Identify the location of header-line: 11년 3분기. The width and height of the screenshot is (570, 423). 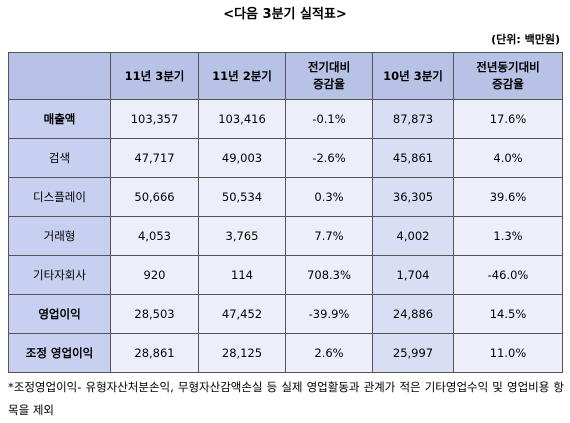
(154, 75).